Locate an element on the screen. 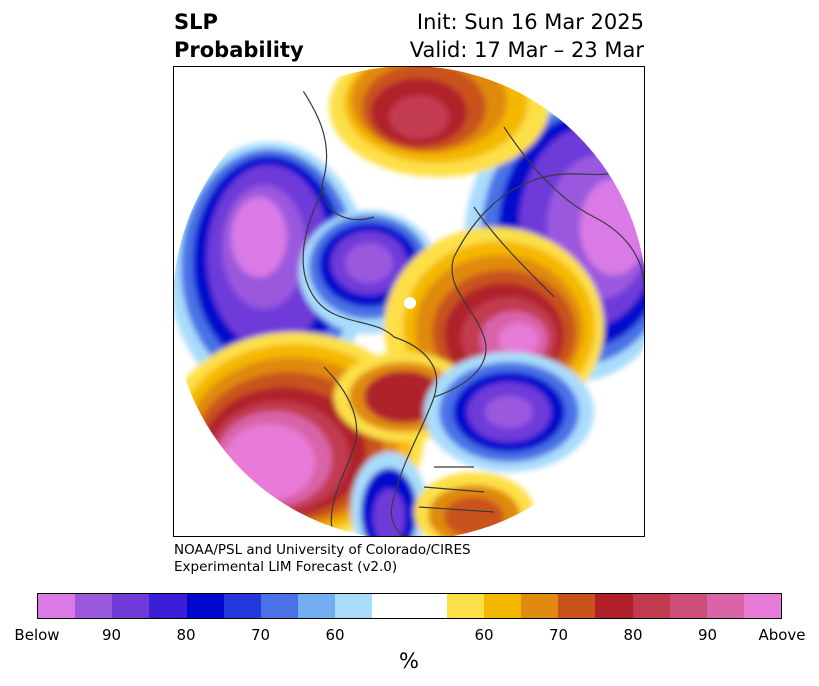 The image size is (819, 686). credit-line-2: Experimental LIM Forecast (v2.0) is located at coordinates (286, 567).